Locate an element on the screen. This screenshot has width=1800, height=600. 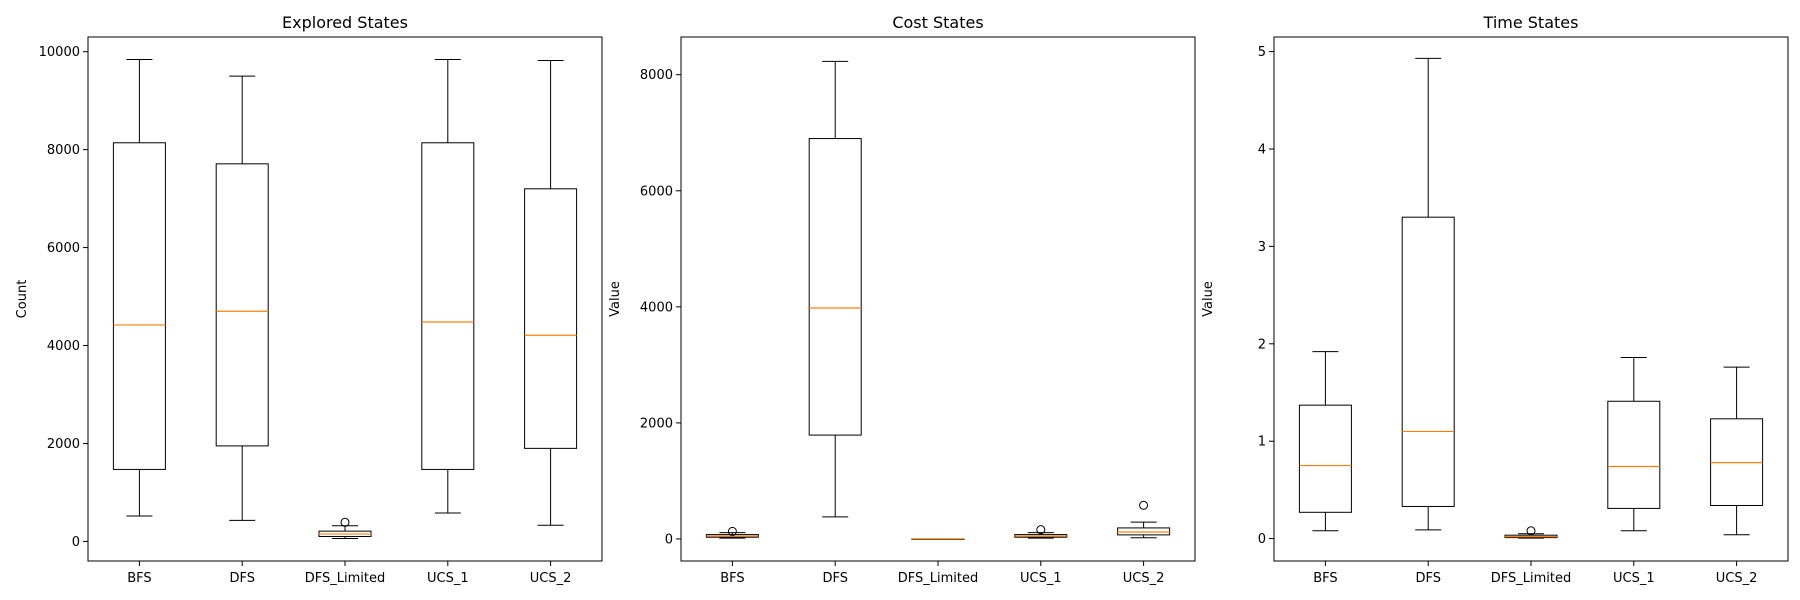
y-axis-label: Count is located at coordinates (22, 299).